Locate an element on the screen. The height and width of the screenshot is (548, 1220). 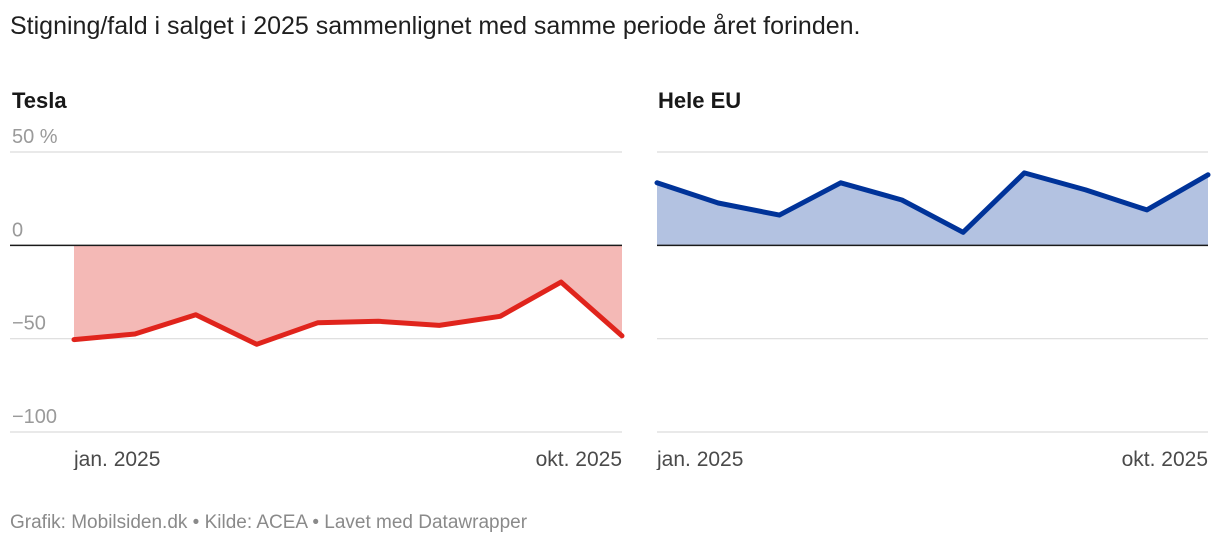
area-fill is located at coordinates (932, 209).